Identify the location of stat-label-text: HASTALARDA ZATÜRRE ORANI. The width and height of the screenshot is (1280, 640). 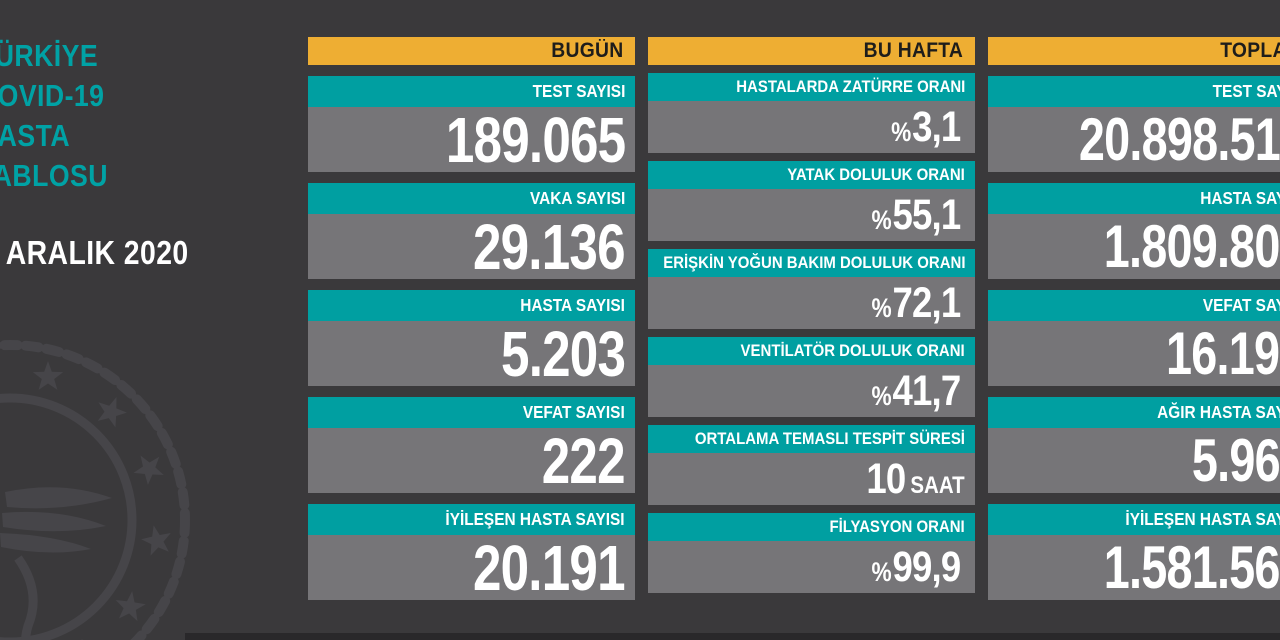
(850, 86).